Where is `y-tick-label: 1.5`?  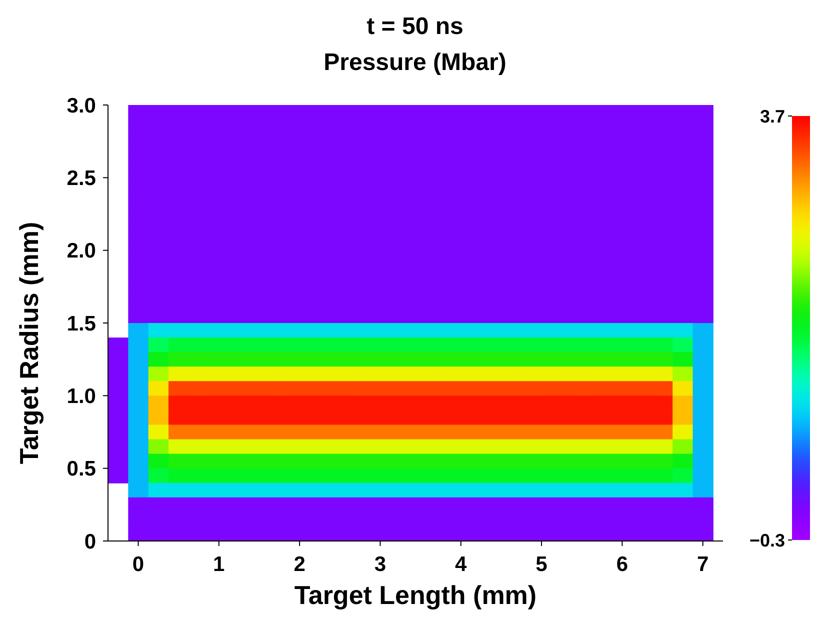 y-tick-label: 1.5 is located at coordinates (81, 324).